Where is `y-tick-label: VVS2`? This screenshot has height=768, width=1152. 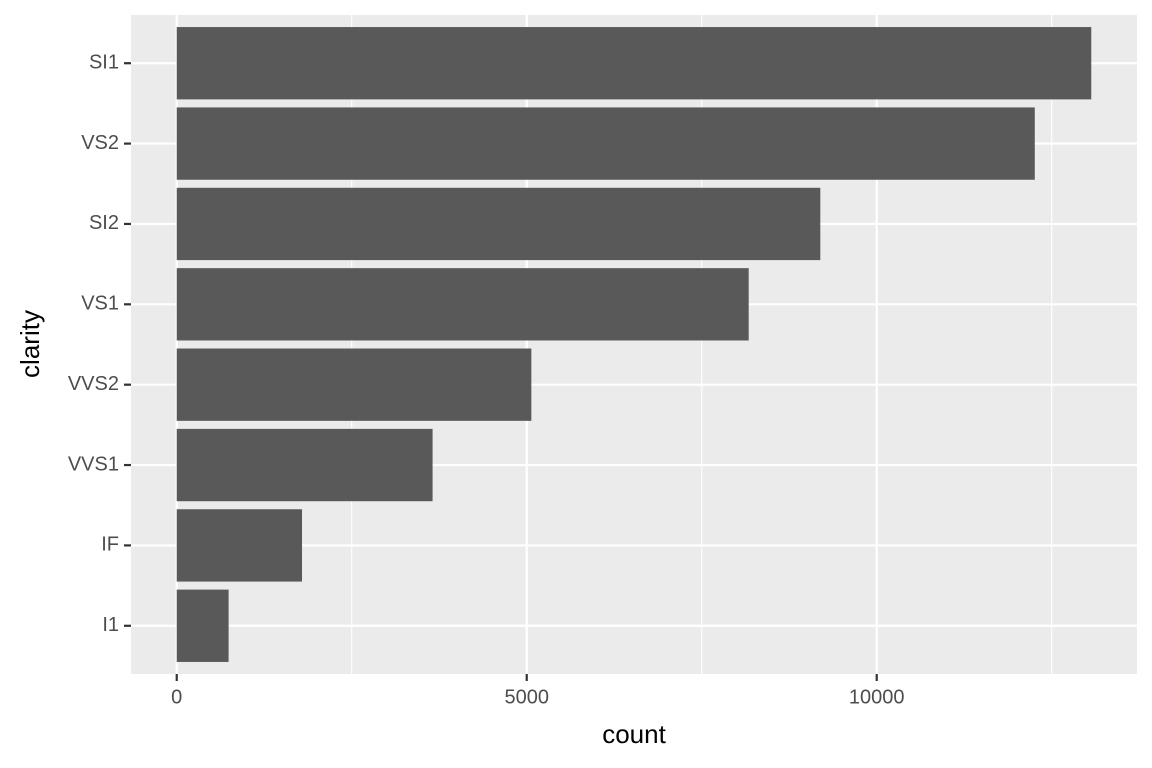
y-tick-label: VVS2 is located at coordinates (93, 384).